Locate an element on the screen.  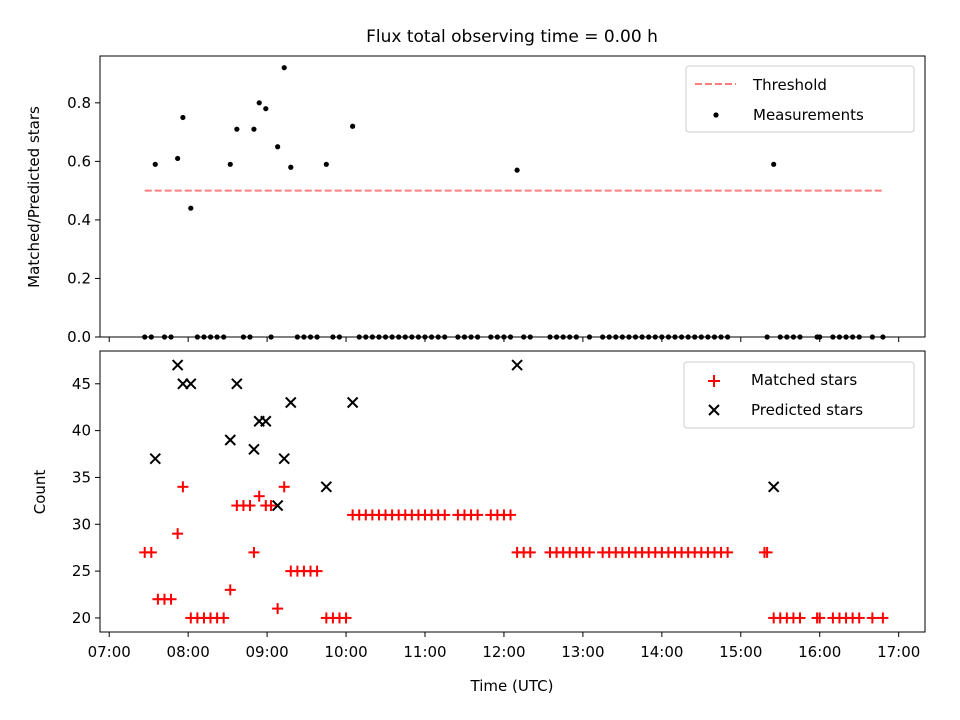
bottom-legend-box is located at coordinates (799, 395).